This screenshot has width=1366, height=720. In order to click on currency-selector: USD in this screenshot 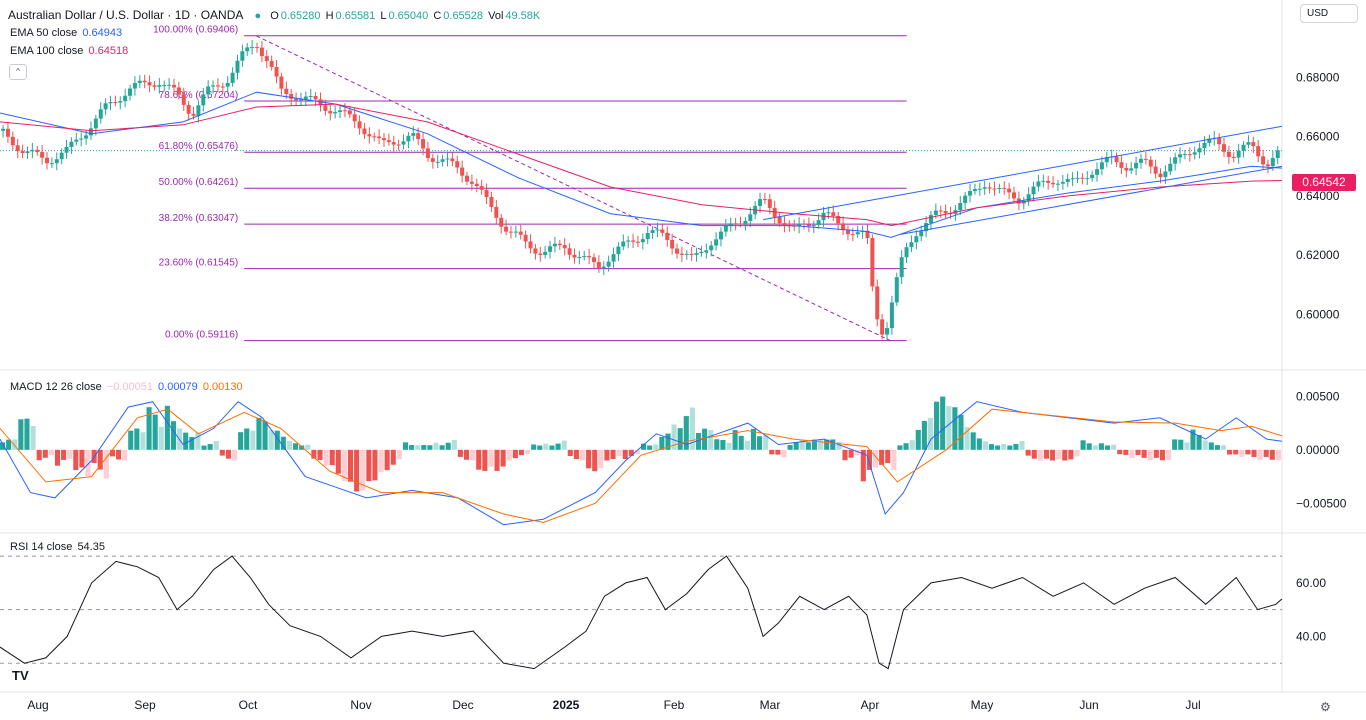, I will do `click(1329, 13)`.